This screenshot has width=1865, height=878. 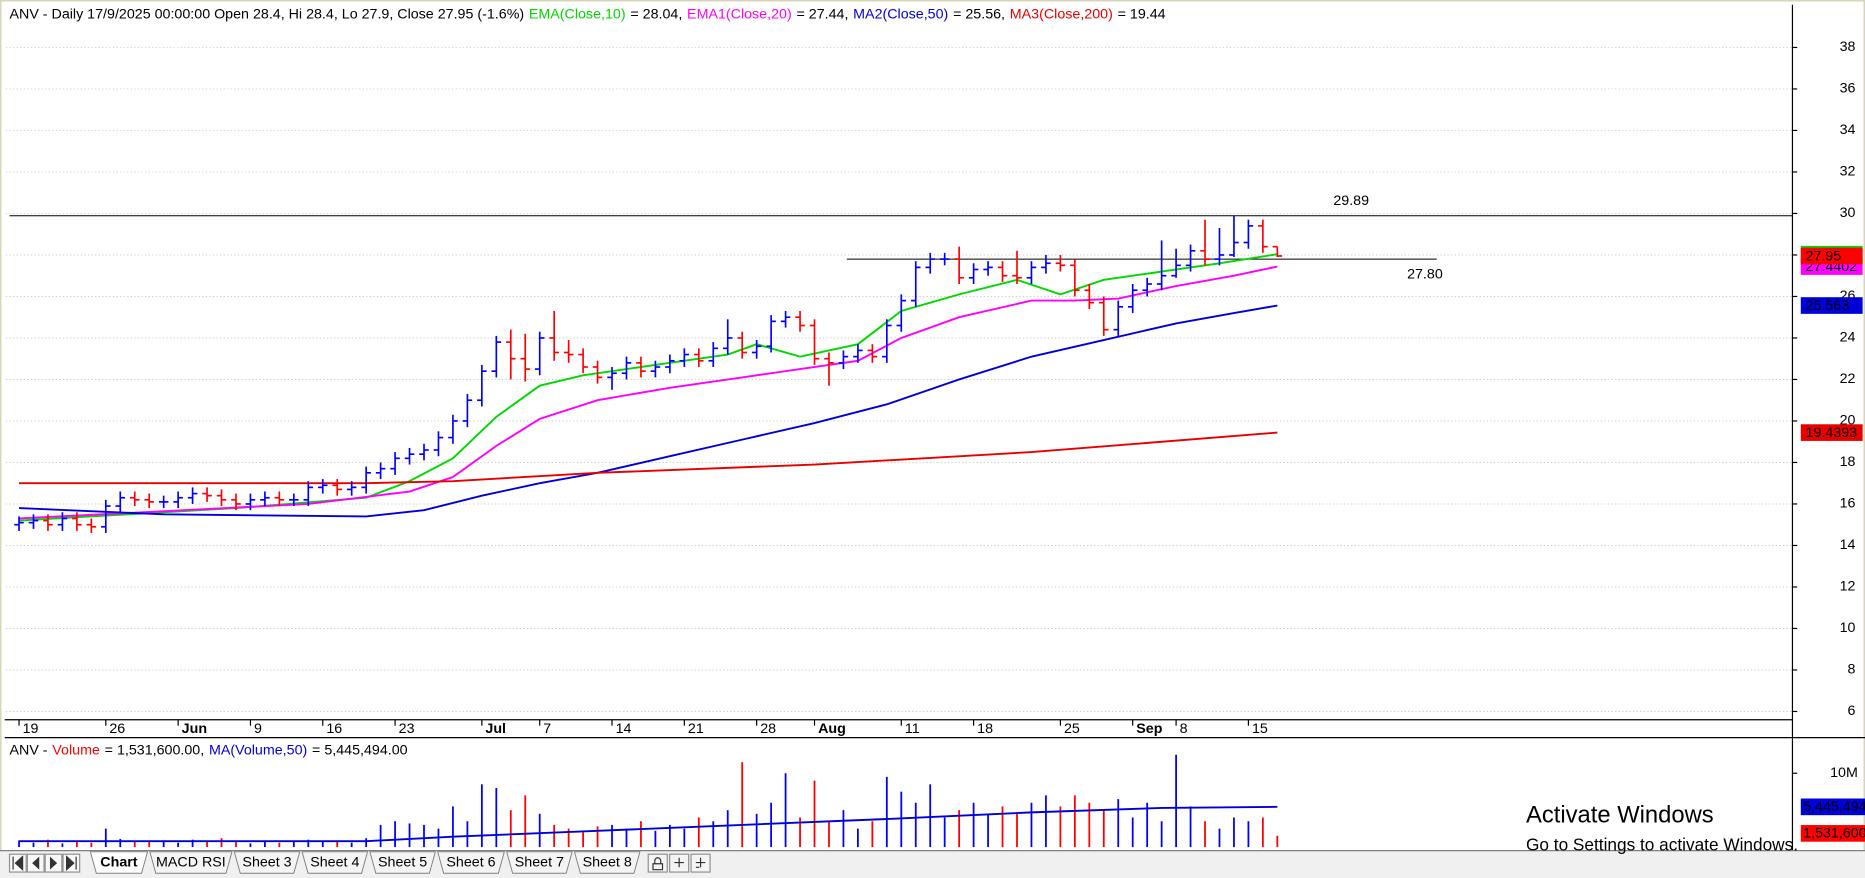 What do you see at coordinates (832, 729) in the screenshot?
I see `x-tick-label: Aug` at bounding box center [832, 729].